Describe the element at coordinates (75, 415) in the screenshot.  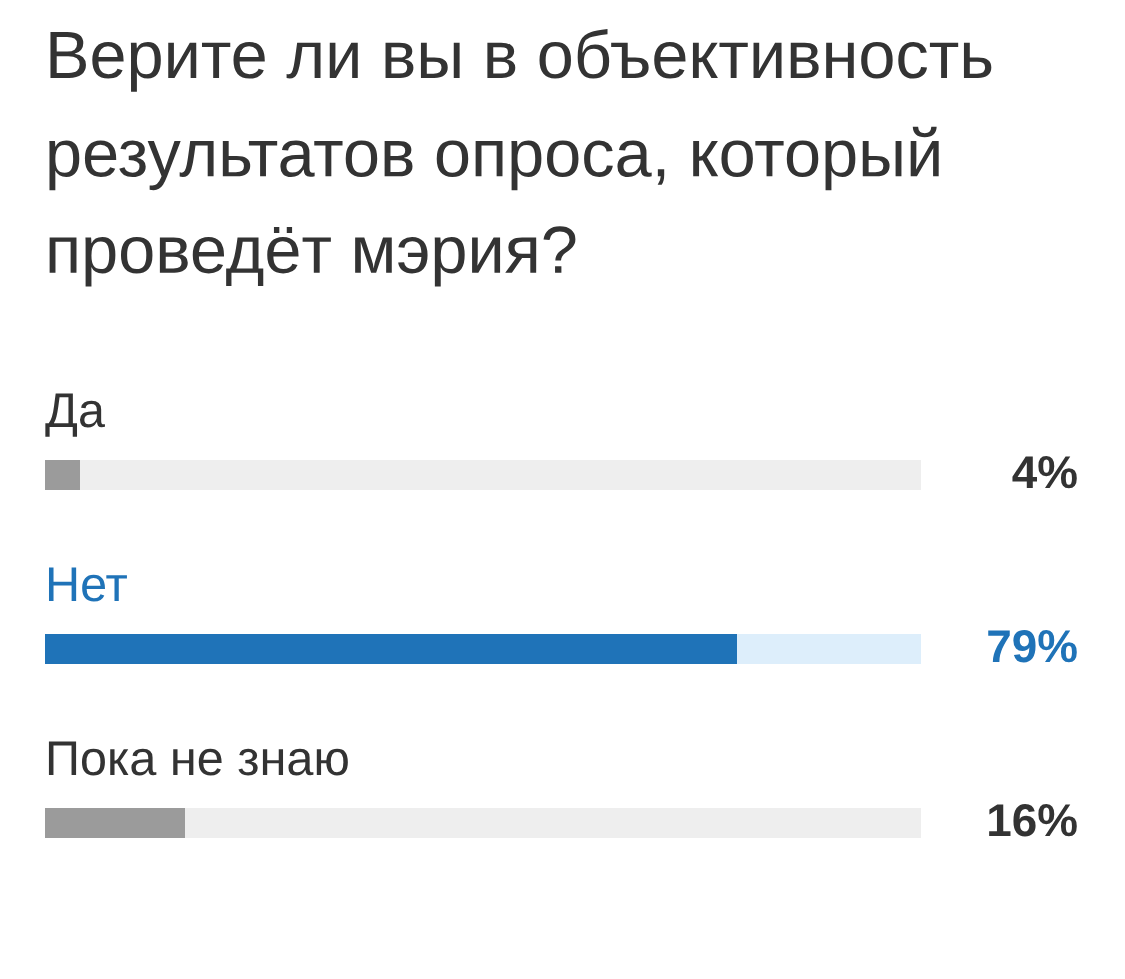
I see `y-tick-label: Да` at that location.